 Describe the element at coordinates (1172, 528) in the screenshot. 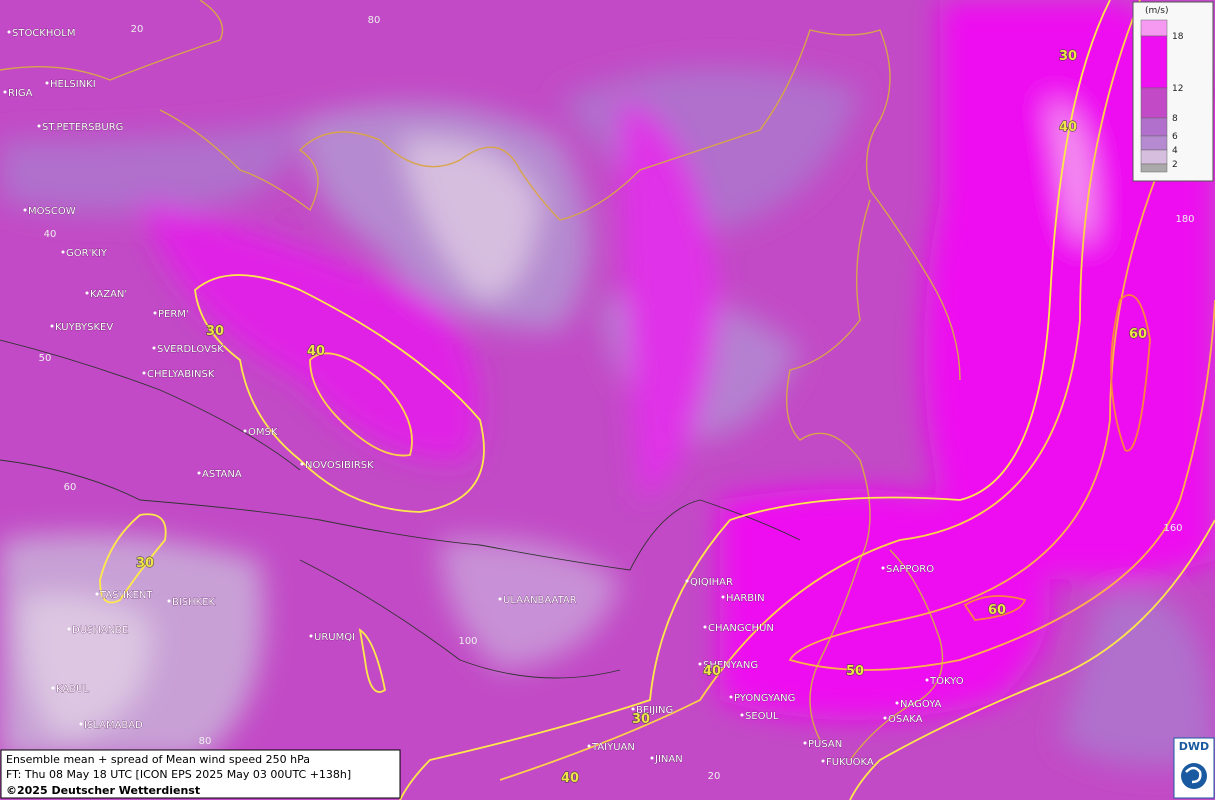

I see `graticule-label: 160` at that location.